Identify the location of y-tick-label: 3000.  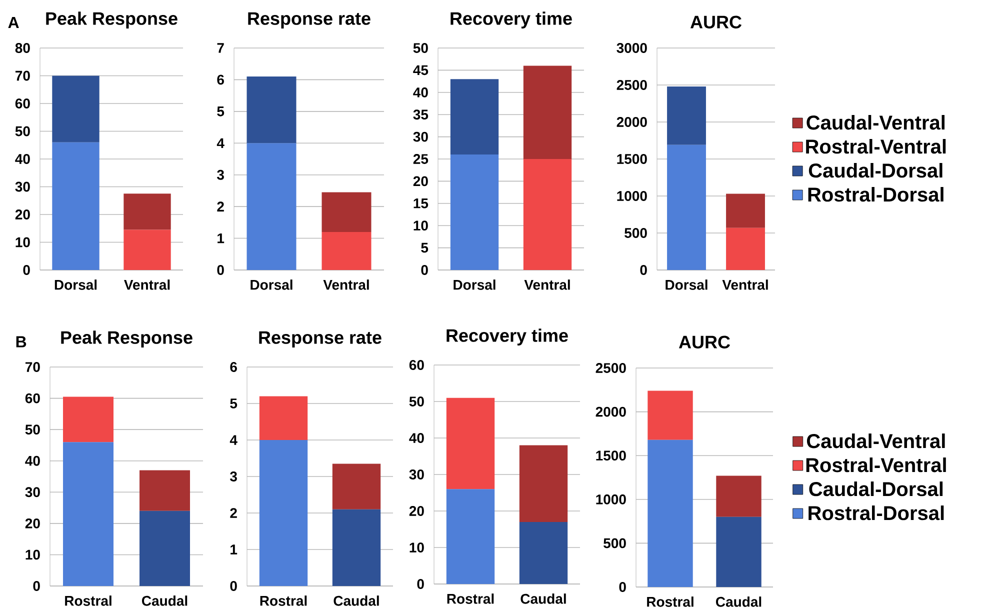
(631, 48).